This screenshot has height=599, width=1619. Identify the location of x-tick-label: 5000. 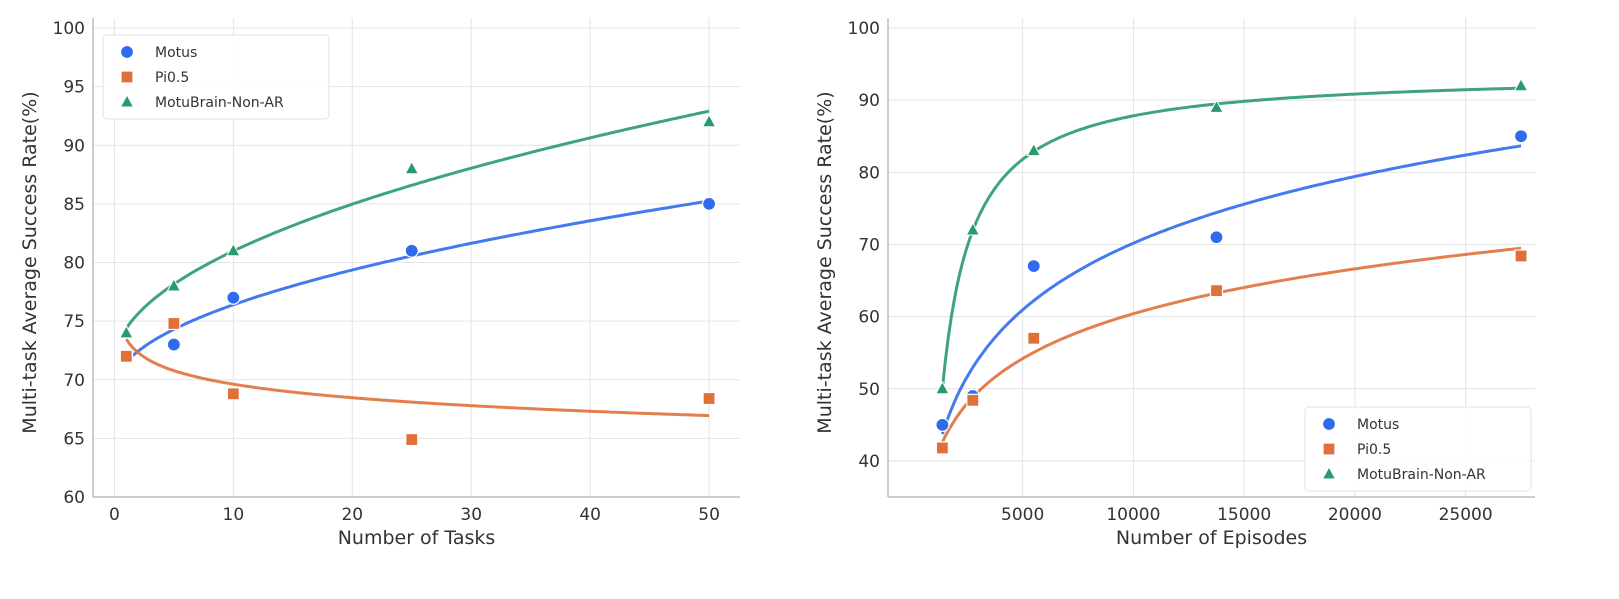
(1022, 515).